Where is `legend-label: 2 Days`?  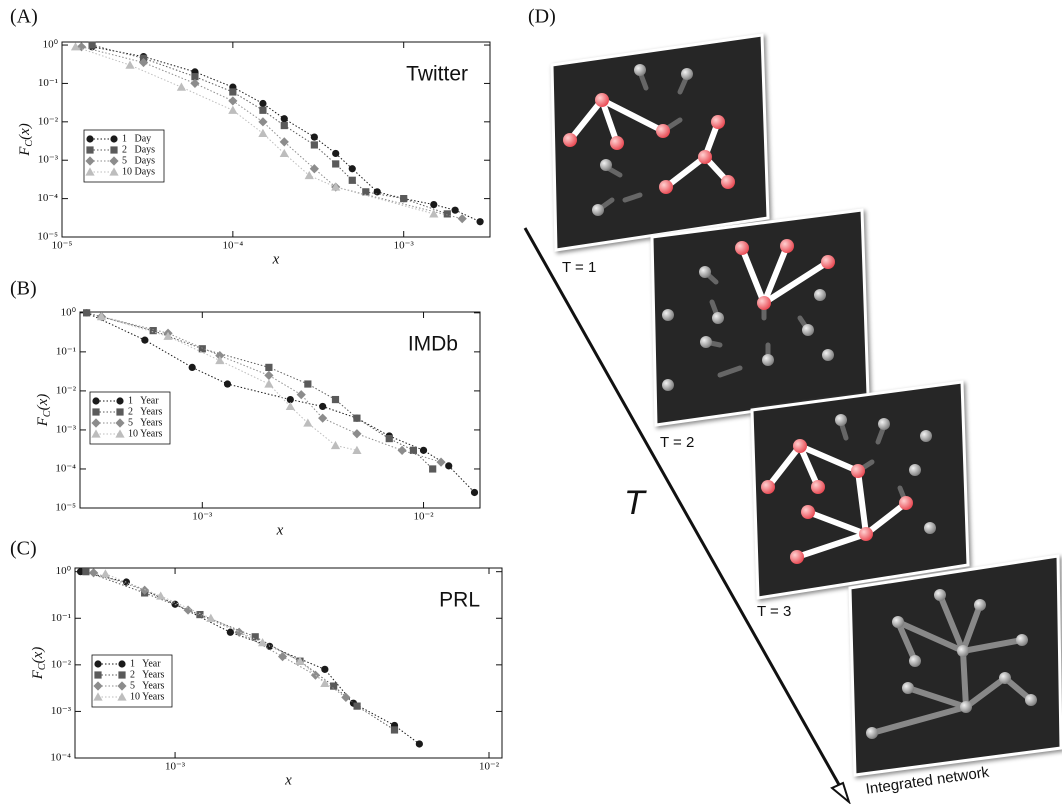
legend-label: 2 Days is located at coordinates (138, 149).